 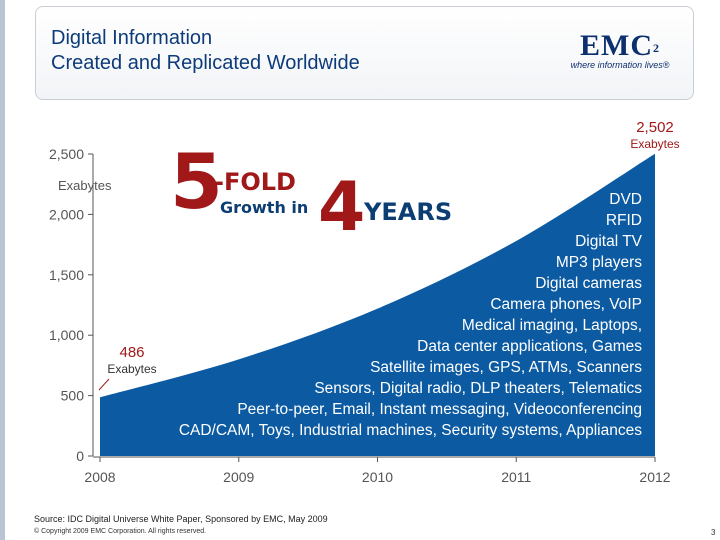 I want to click on y-unit-label: Exabytes, so click(x=85, y=185).